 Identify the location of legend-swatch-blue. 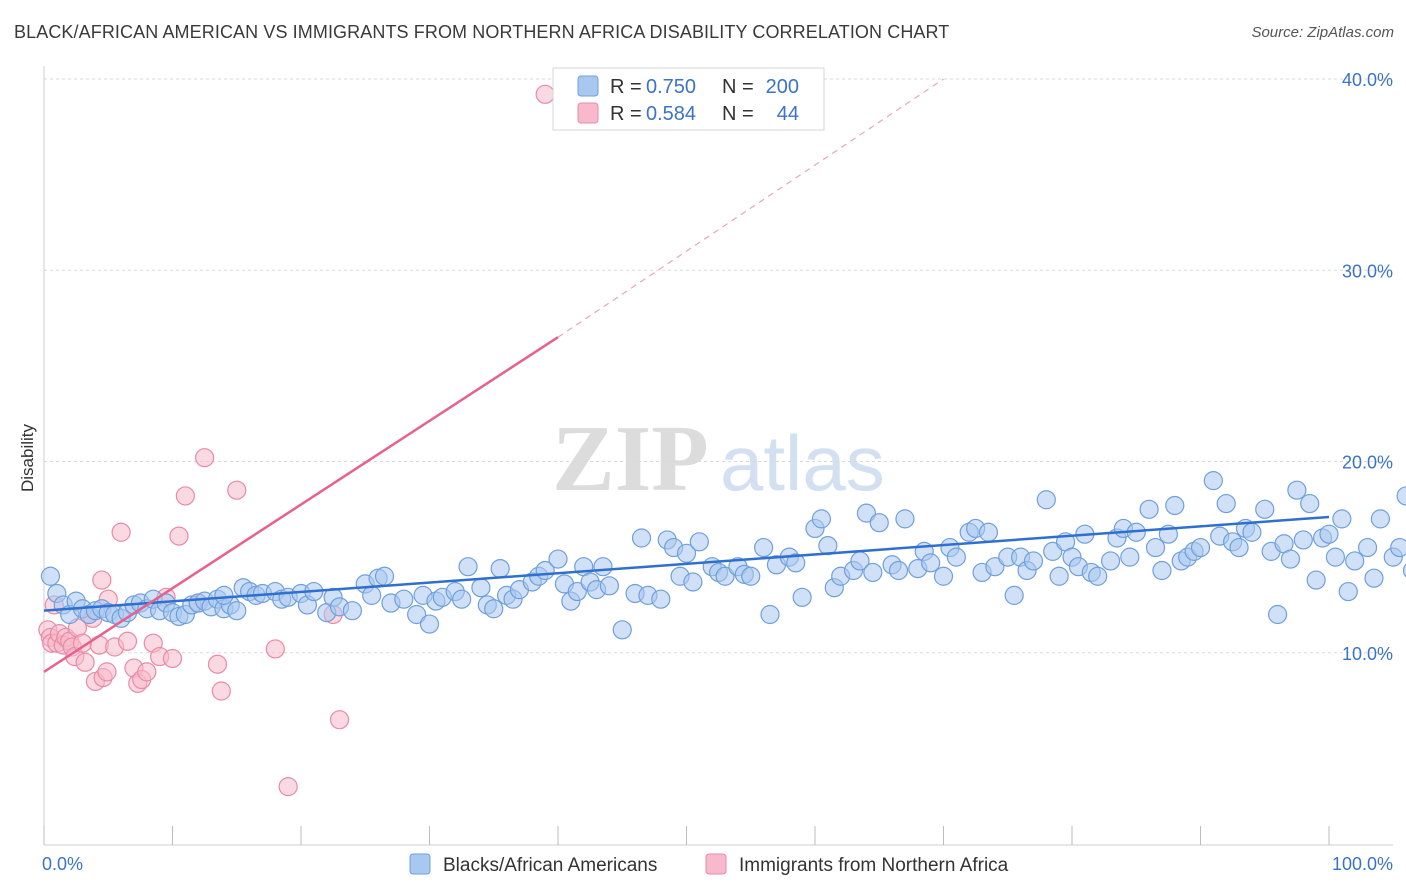
(588, 86).